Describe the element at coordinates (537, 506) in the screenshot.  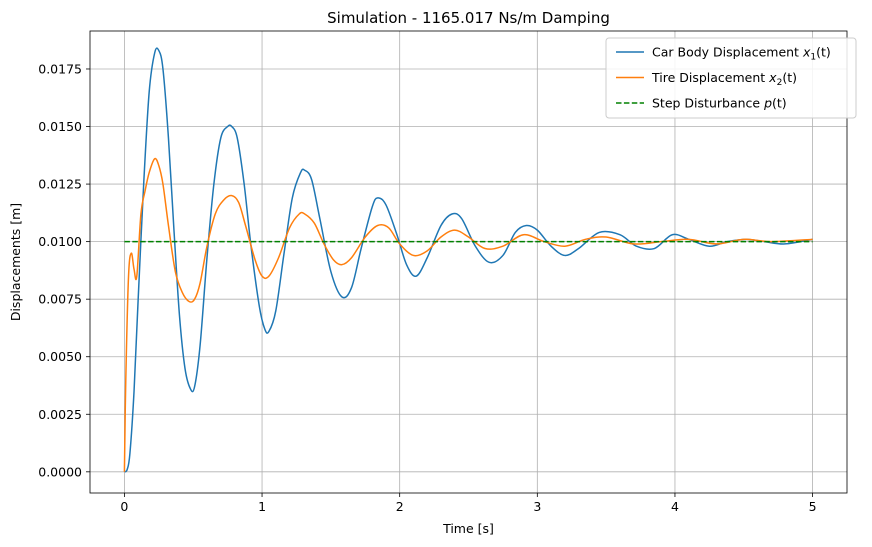
I see `x-tick-label: 3` at that location.